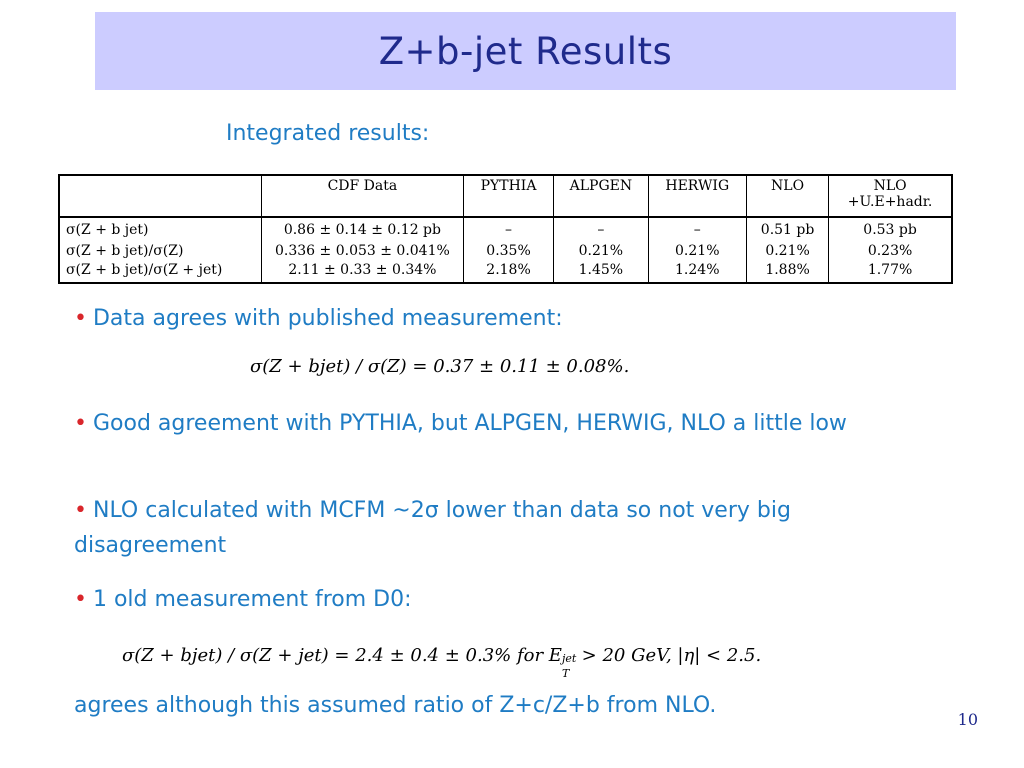  I want to click on table-cell: 0.53 pb, so click(890, 230).